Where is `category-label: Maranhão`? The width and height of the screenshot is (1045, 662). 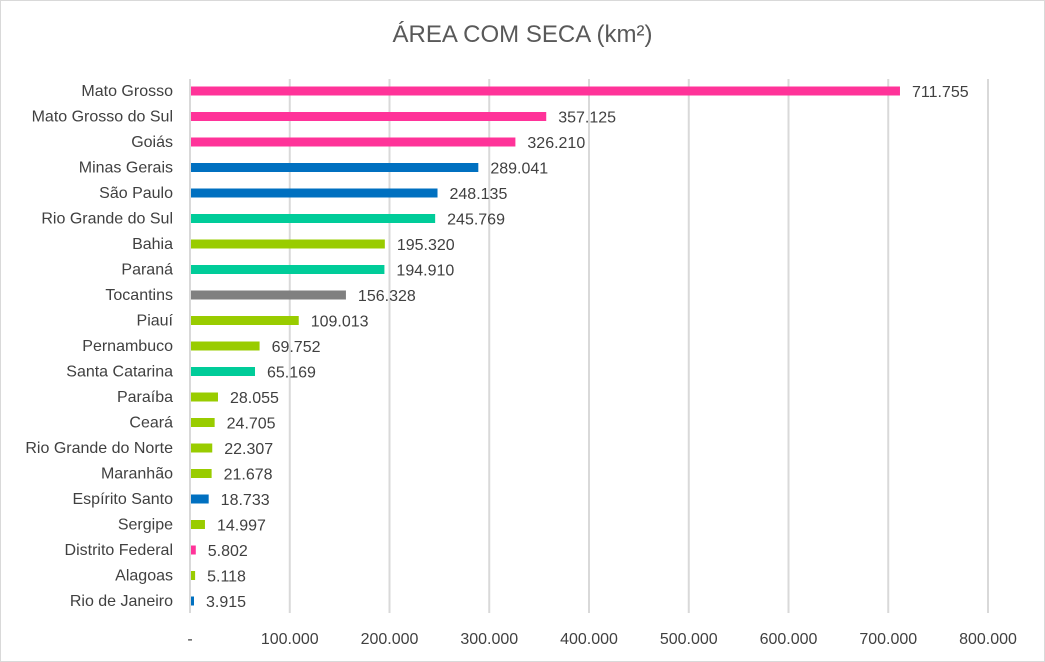 category-label: Maranhão is located at coordinates (137, 474).